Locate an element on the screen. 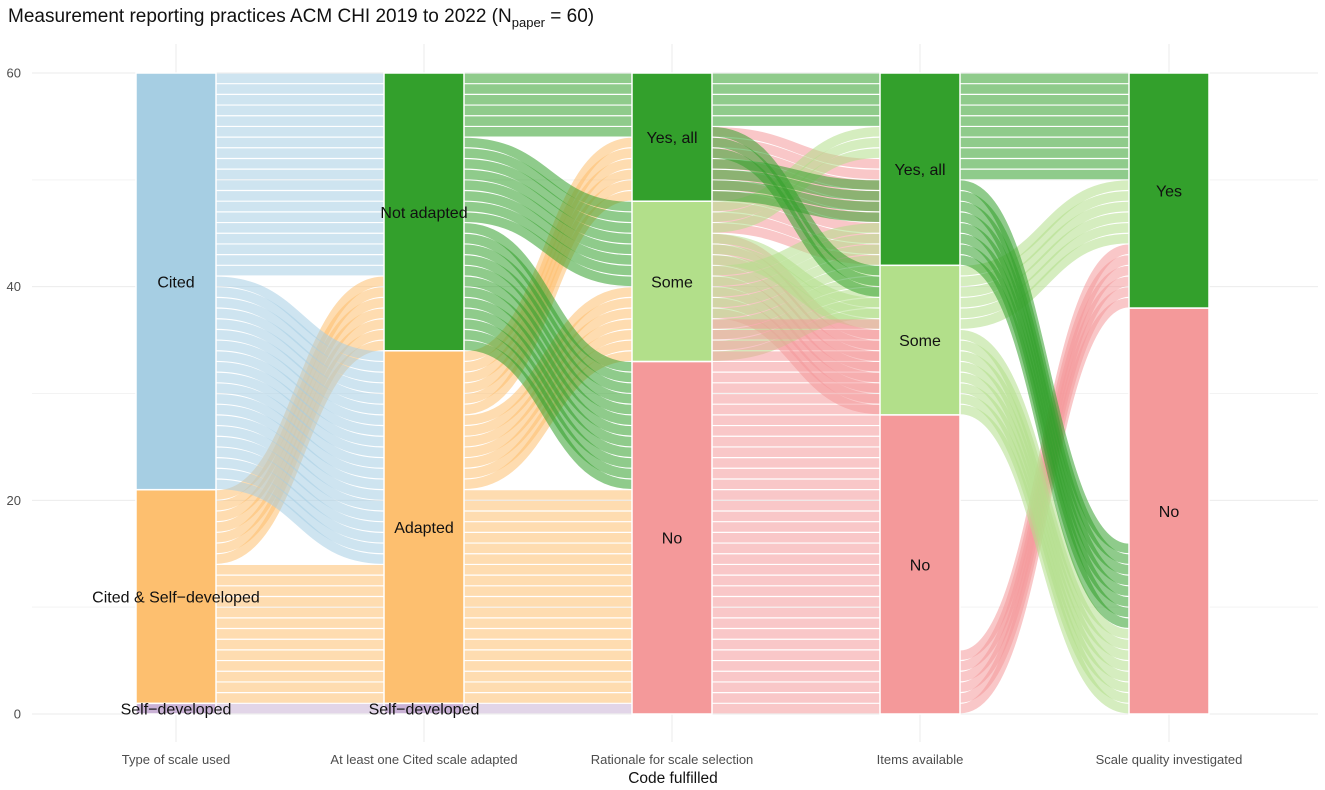  stratum-label-3-no: No is located at coordinates (920, 565).